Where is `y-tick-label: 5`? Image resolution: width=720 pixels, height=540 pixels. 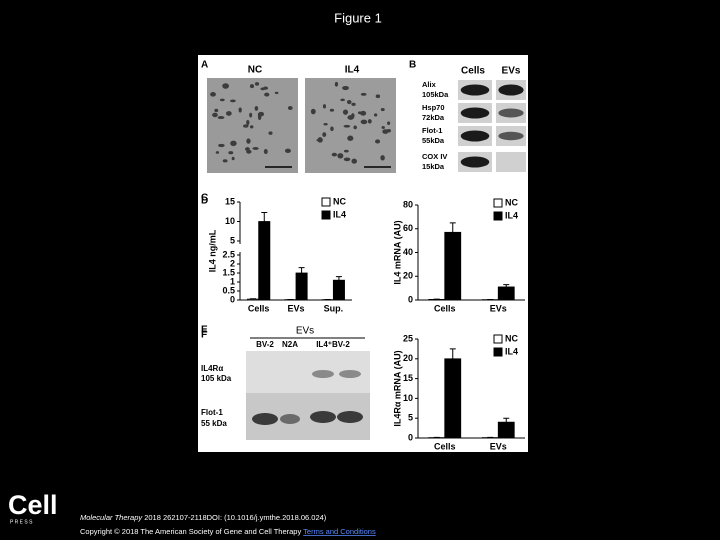
y-tick-label: 5 is located at coordinates (410, 418).